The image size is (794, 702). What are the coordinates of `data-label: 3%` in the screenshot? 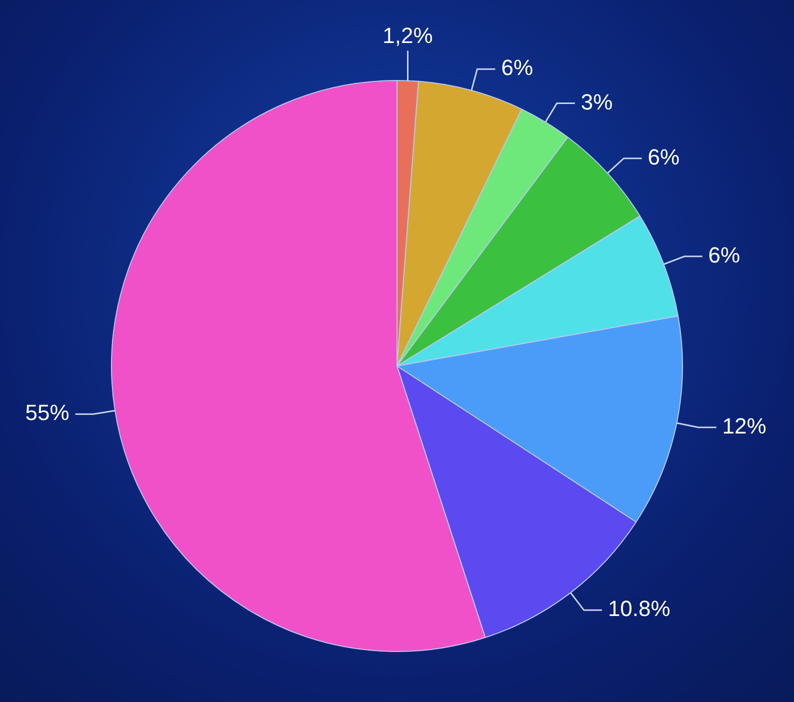 It's located at (596, 101).